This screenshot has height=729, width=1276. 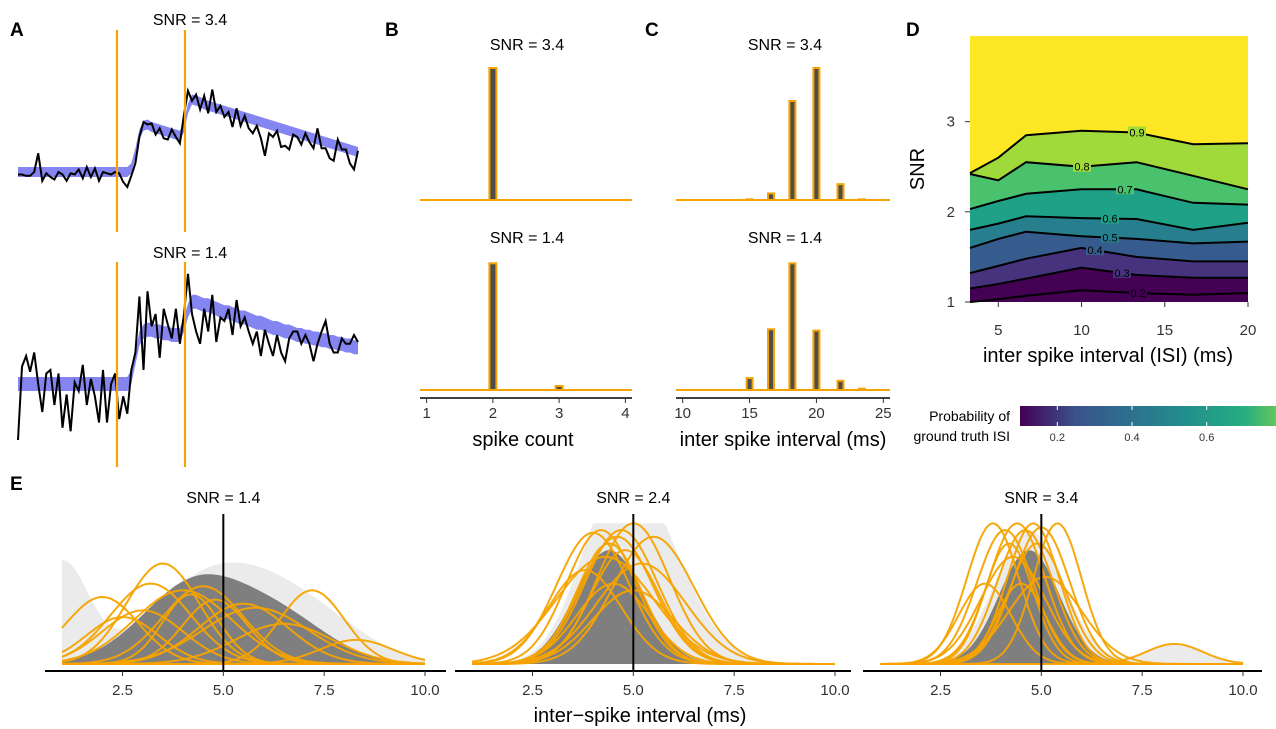 What do you see at coordinates (190, 253) in the screenshot?
I see `panel-a-title-bottom: SNR = 1.4` at bounding box center [190, 253].